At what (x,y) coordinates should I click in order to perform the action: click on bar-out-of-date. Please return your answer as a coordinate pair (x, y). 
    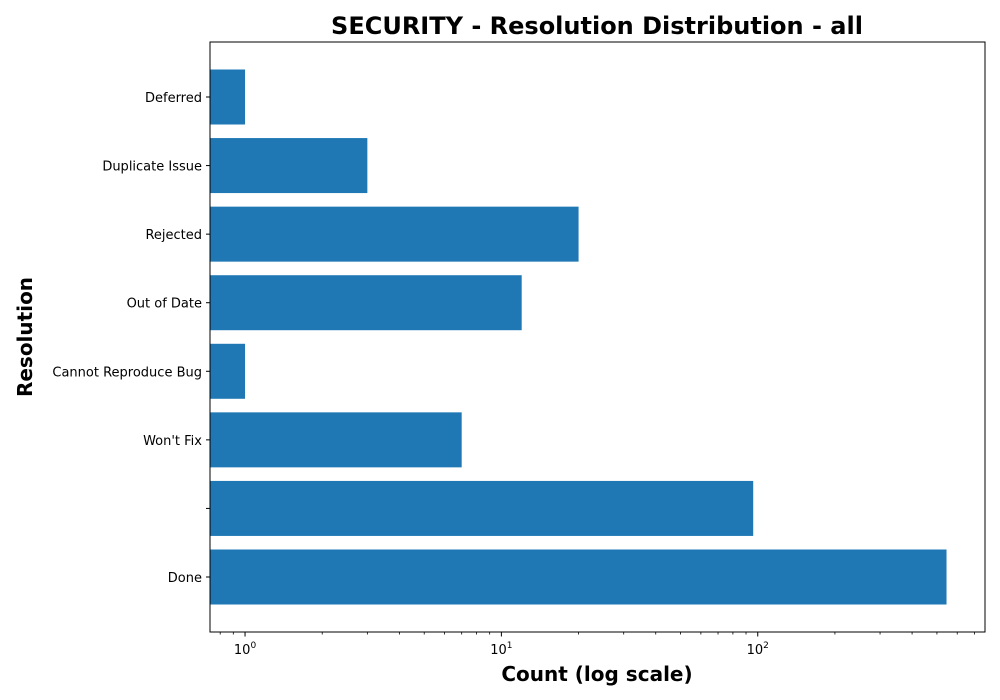
    Looking at the image, I should click on (366, 303).